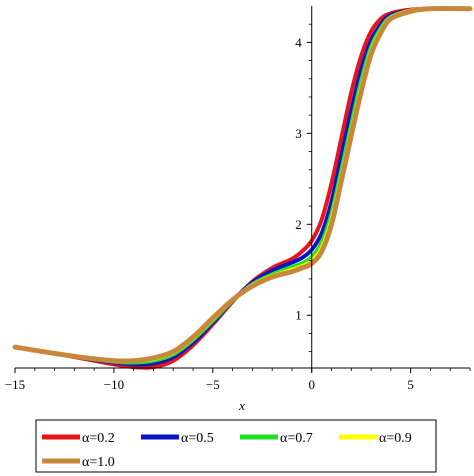 This screenshot has height=476, width=474. What do you see at coordinates (213, 384) in the screenshot?
I see `x-tick-label: −5` at bounding box center [213, 384].